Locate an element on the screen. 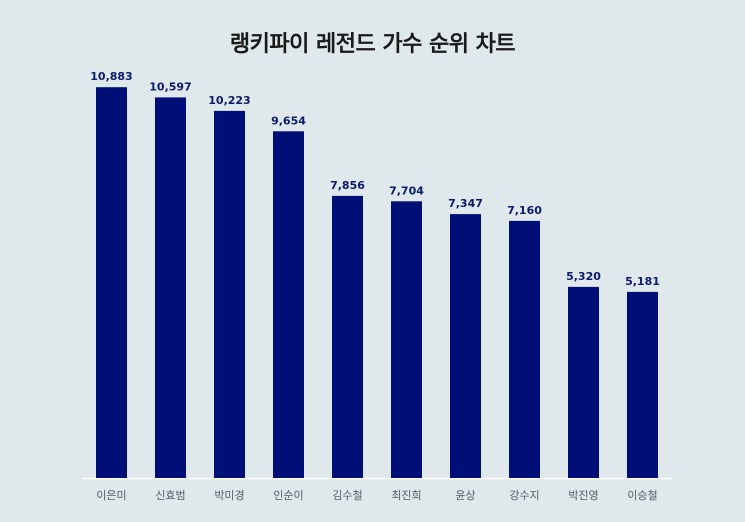  data-label-8: 7,160 is located at coordinates (524, 210).